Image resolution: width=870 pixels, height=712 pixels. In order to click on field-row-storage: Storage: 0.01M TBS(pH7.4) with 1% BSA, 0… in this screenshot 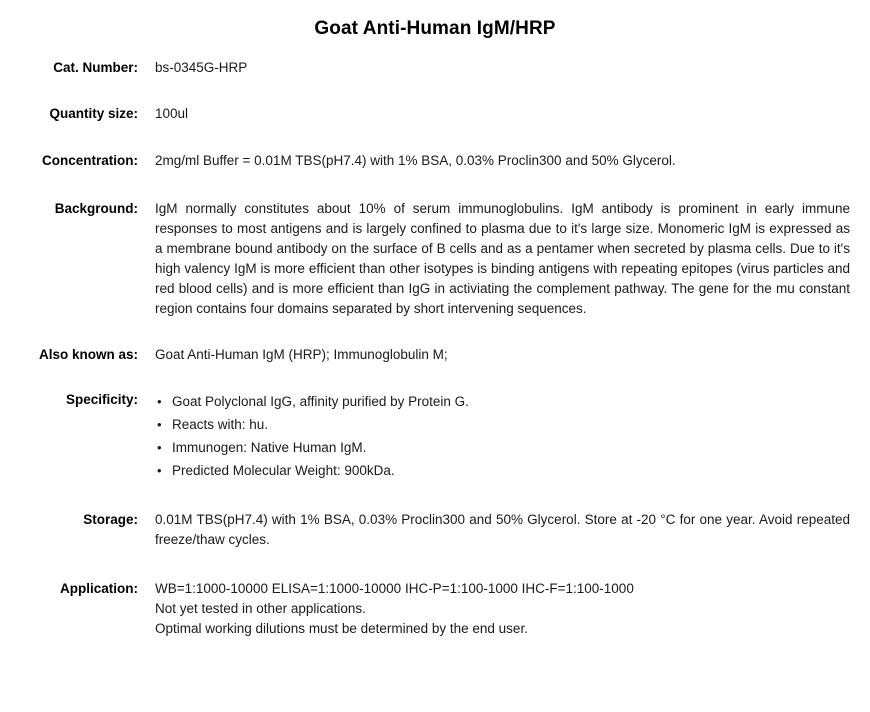, I will do `click(435, 530)`.